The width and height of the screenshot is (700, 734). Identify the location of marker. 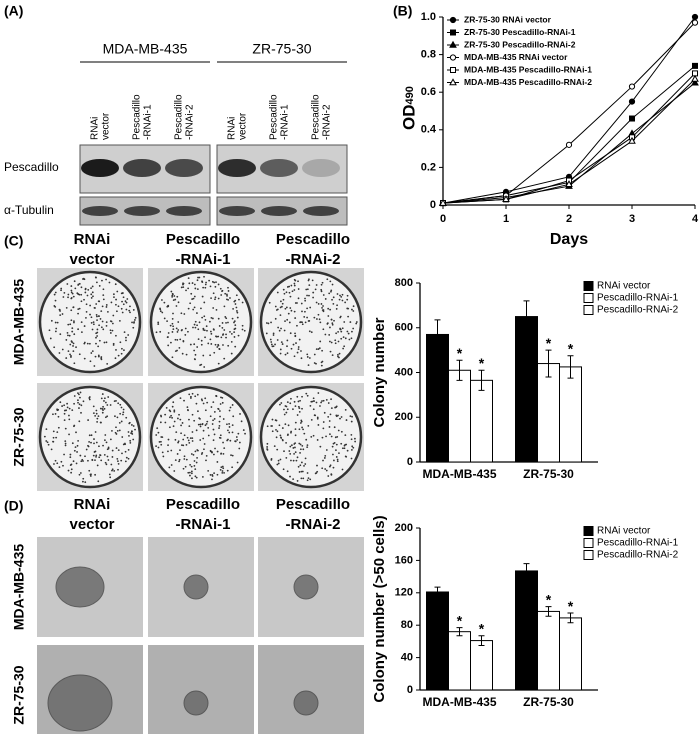
(695, 78).